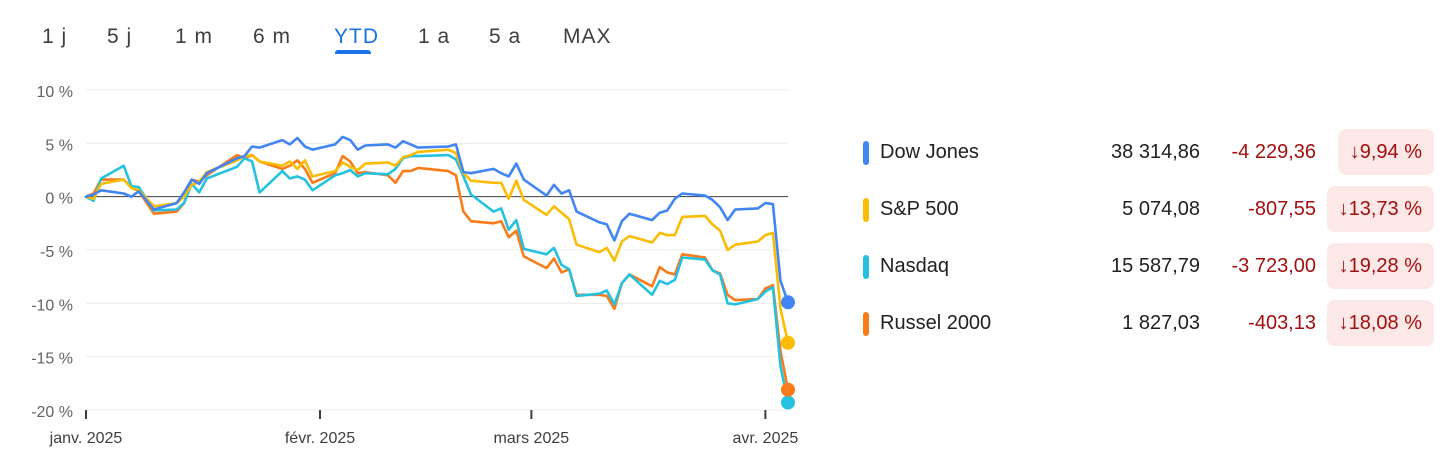  I want to click on range-tabs: 1 j 5 j 1 m 6 m YTD 1 a 5 a MAX, so click(350, 30).